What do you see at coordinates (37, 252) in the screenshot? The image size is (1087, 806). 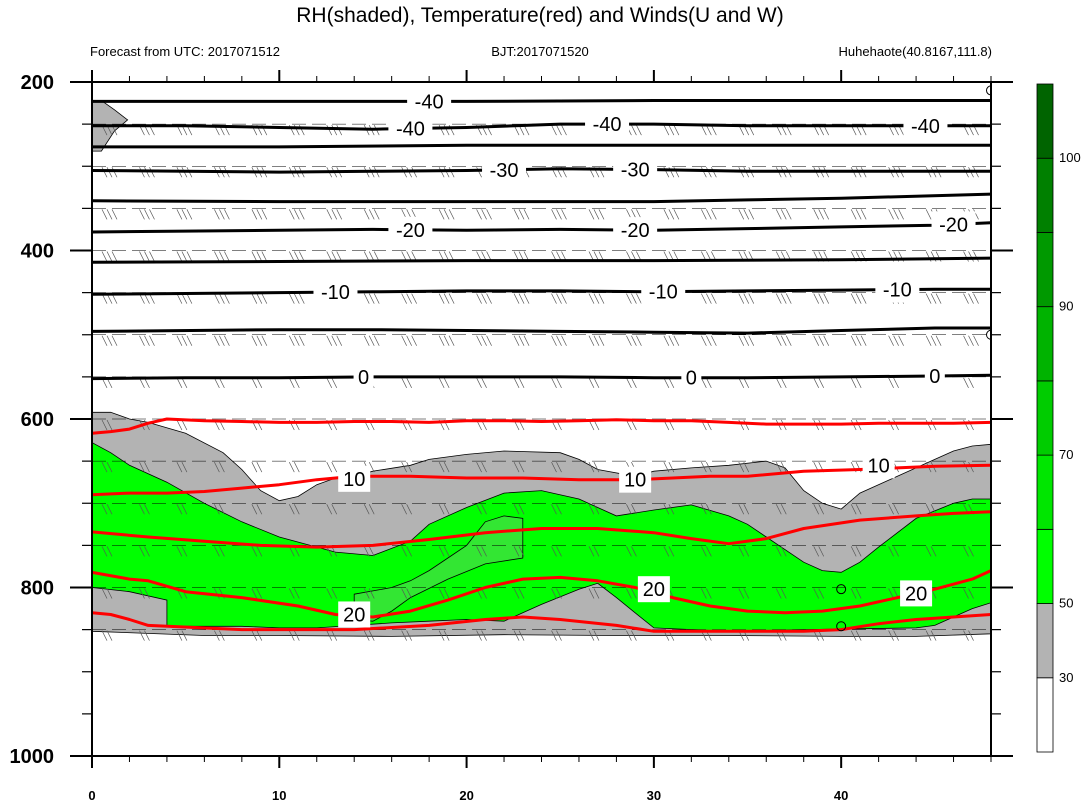 I see `y-tick-label: 400` at bounding box center [37, 252].